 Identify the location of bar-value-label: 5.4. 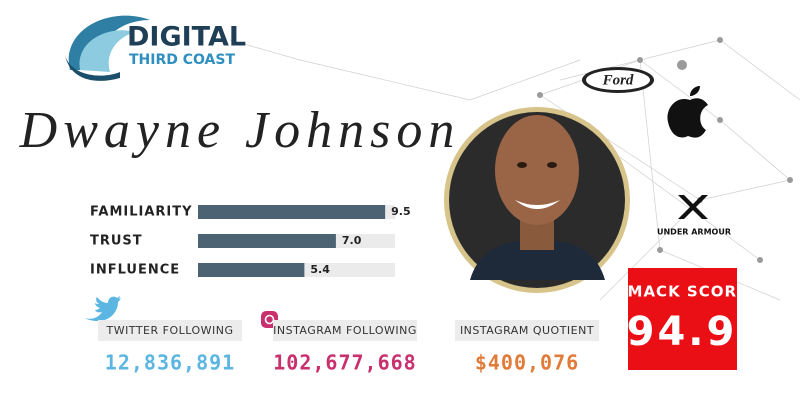
(320, 269).